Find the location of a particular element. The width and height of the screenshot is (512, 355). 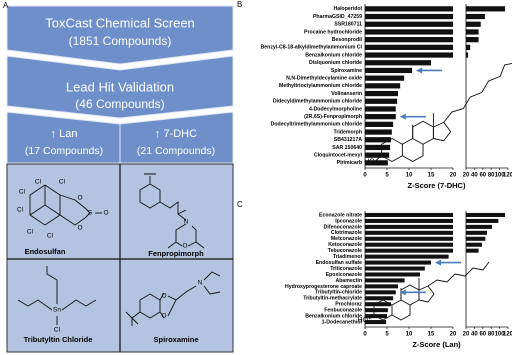

x-tick-label: 40 is located at coordinates (474, 176).